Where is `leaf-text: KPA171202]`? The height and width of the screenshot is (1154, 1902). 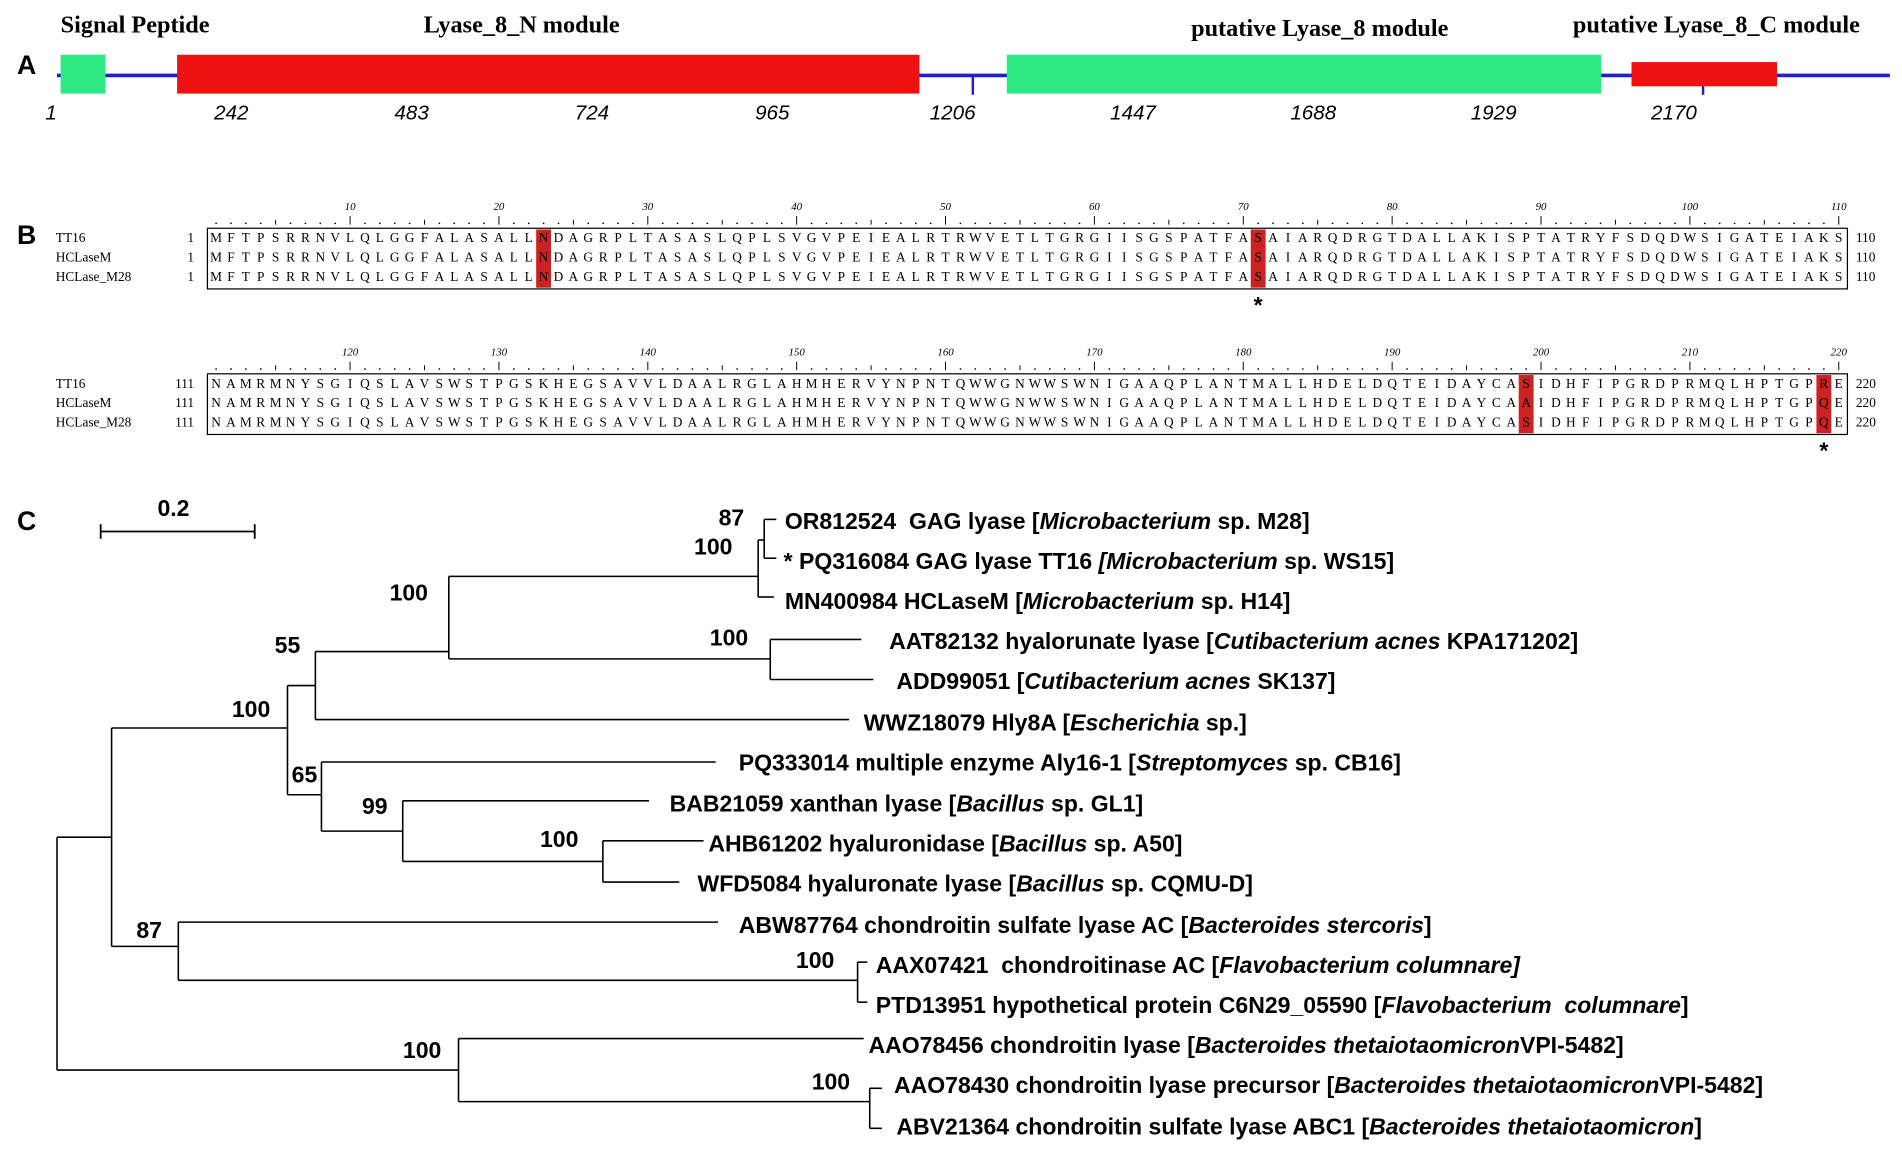
leaf-text: KPA171202] is located at coordinates (1509, 641).